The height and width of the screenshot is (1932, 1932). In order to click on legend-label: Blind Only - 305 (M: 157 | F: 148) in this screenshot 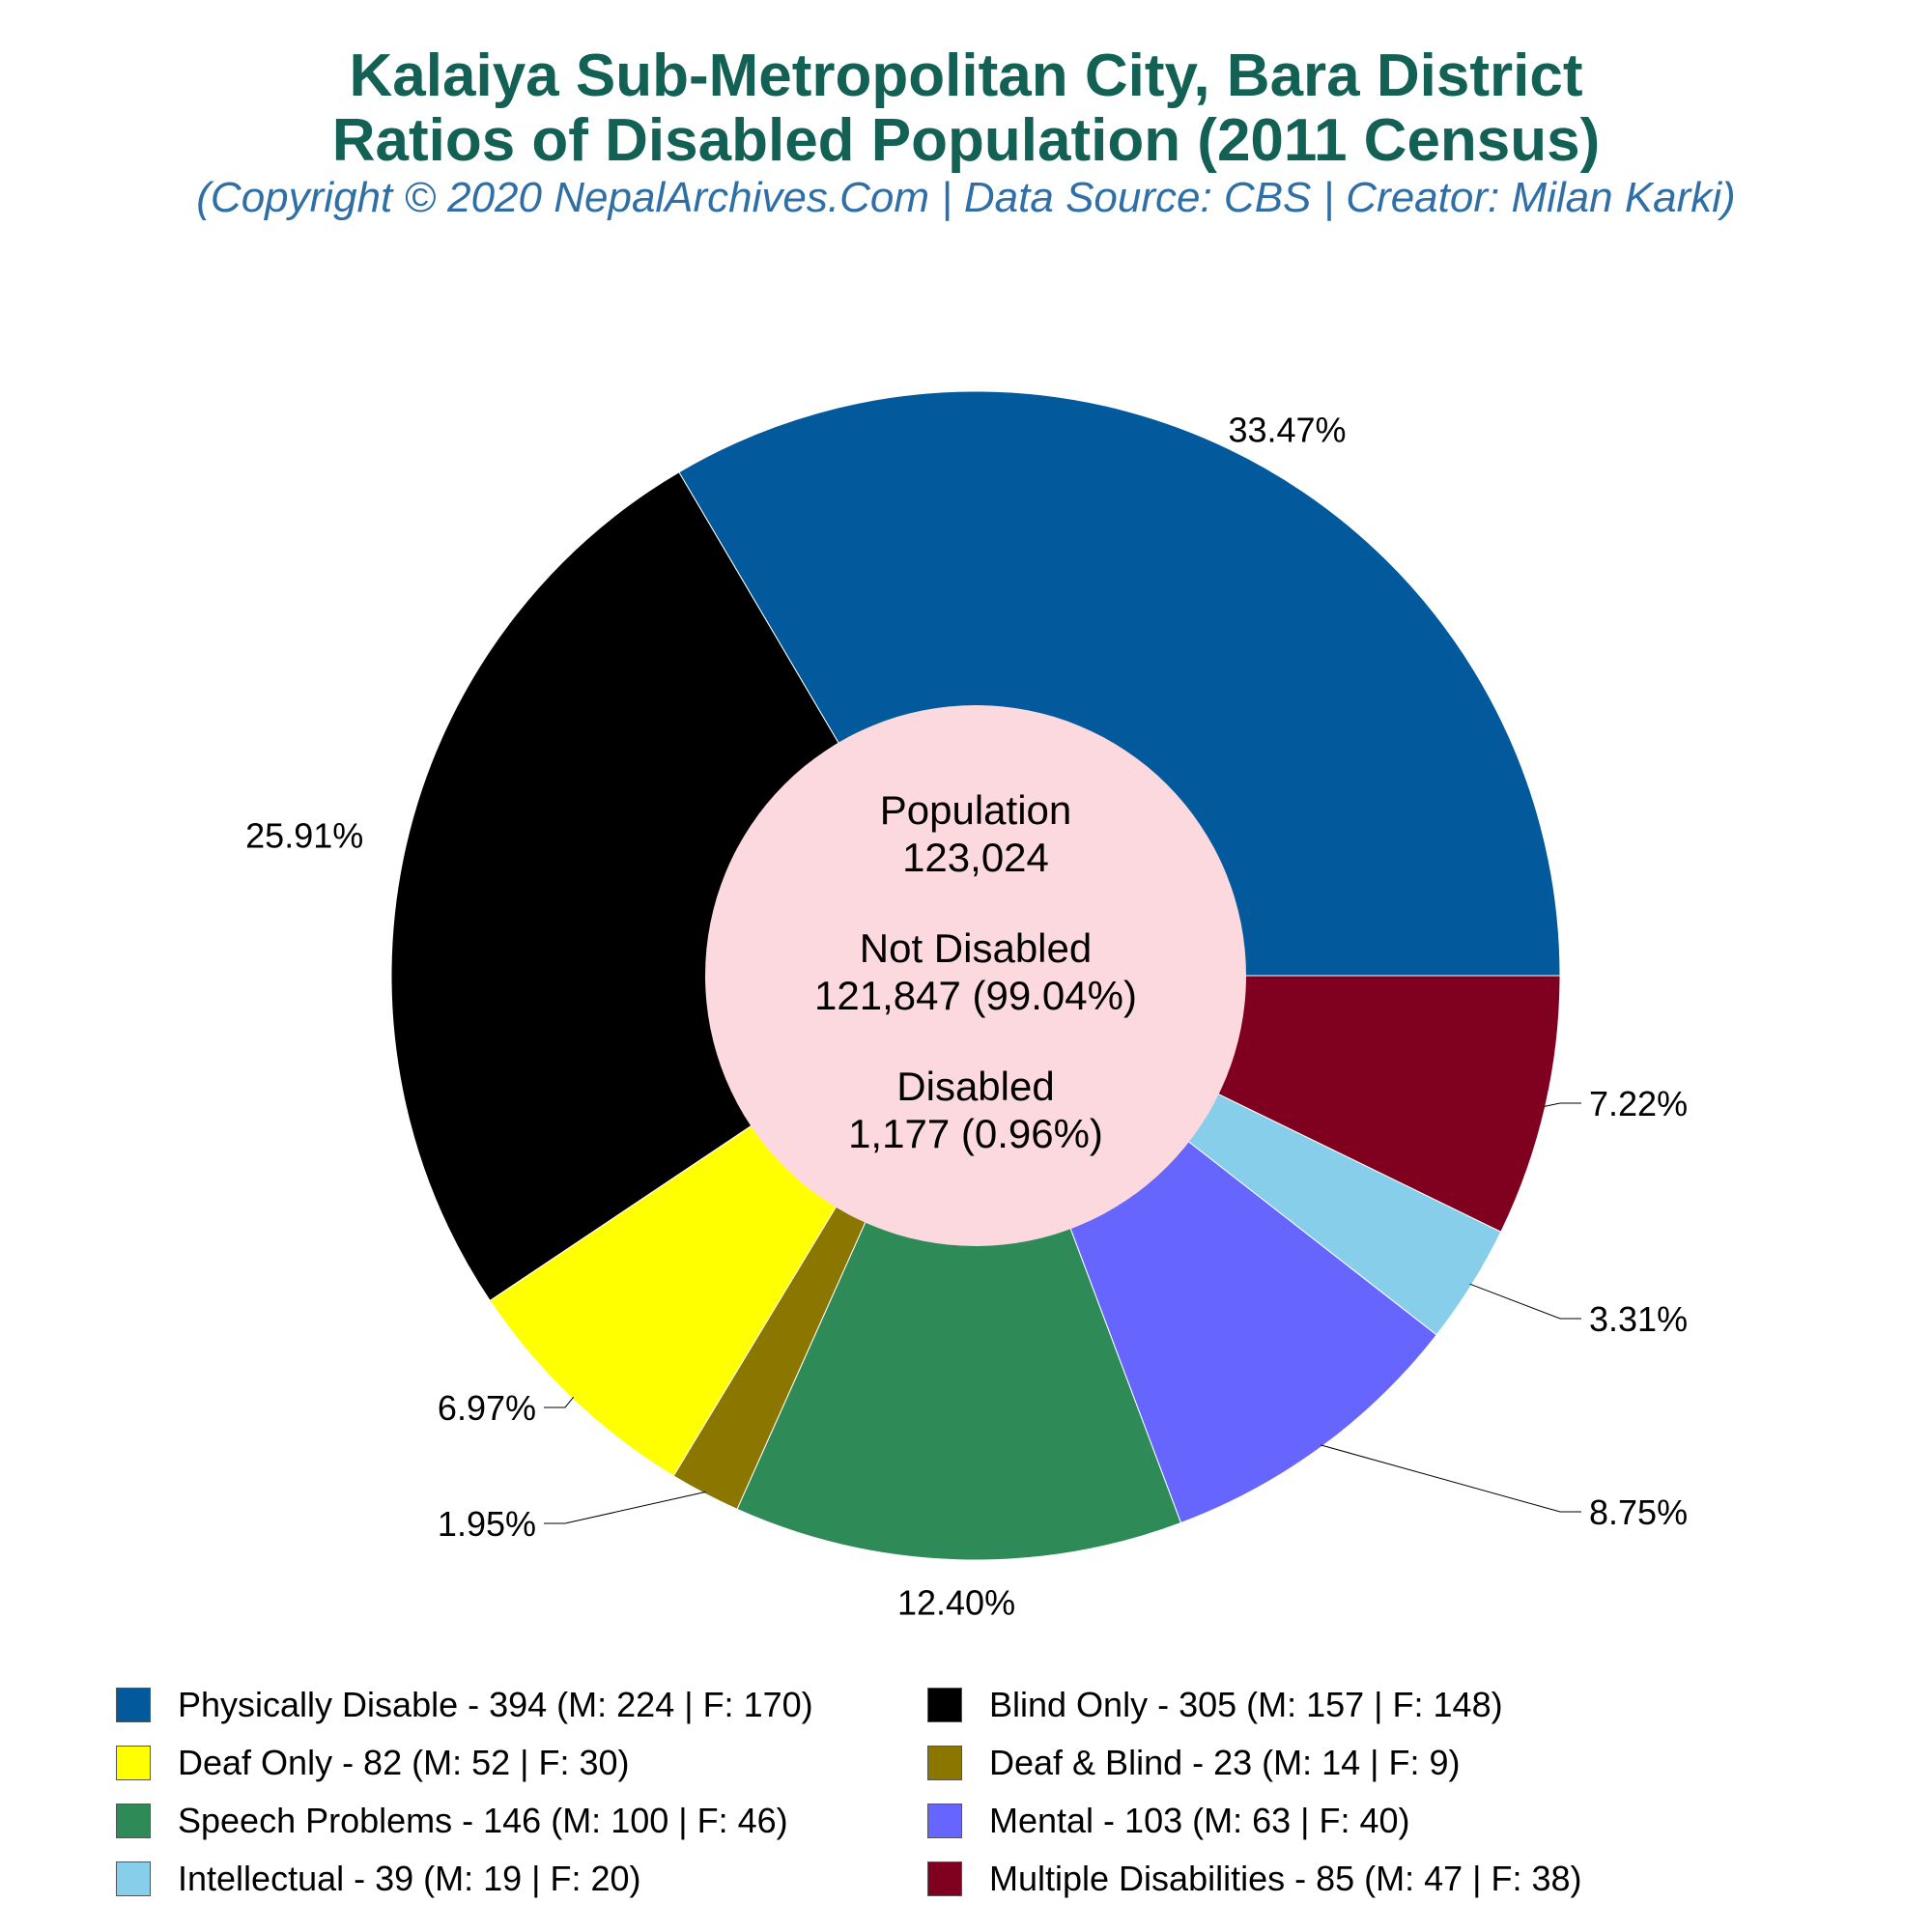, I will do `click(1246, 1704)`.